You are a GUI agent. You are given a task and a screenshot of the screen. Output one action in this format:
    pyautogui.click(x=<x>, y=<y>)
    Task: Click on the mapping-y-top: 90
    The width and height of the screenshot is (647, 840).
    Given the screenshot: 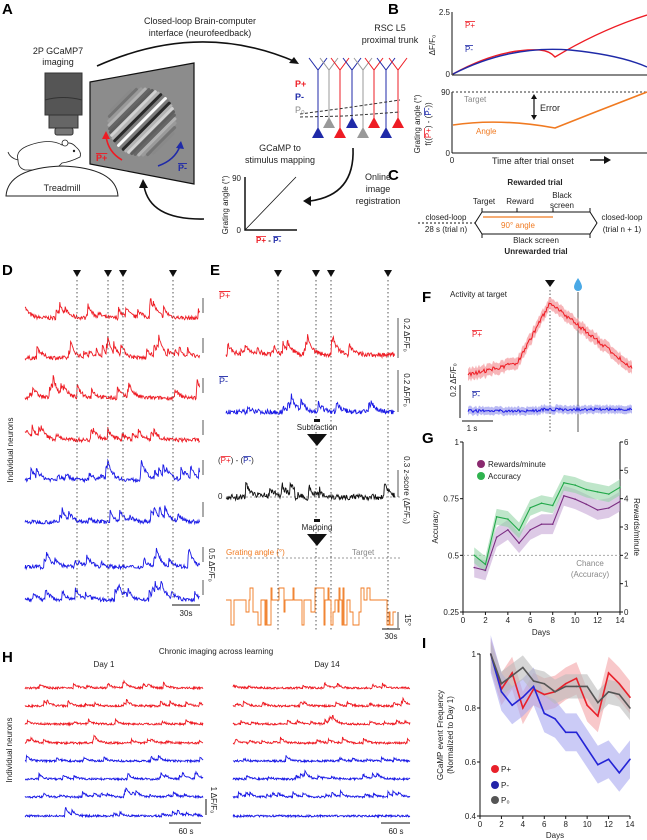 What is the action you would take?
    pyautogui.click(x=236, y=178)
    